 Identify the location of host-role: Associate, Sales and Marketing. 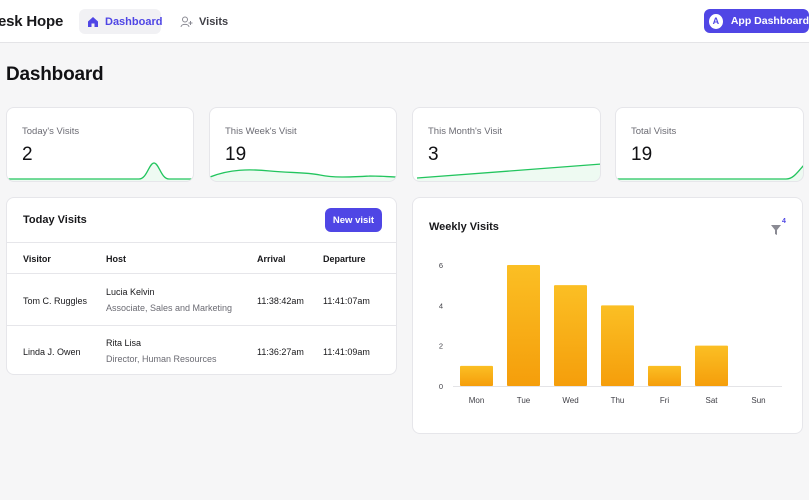
(169, 308).